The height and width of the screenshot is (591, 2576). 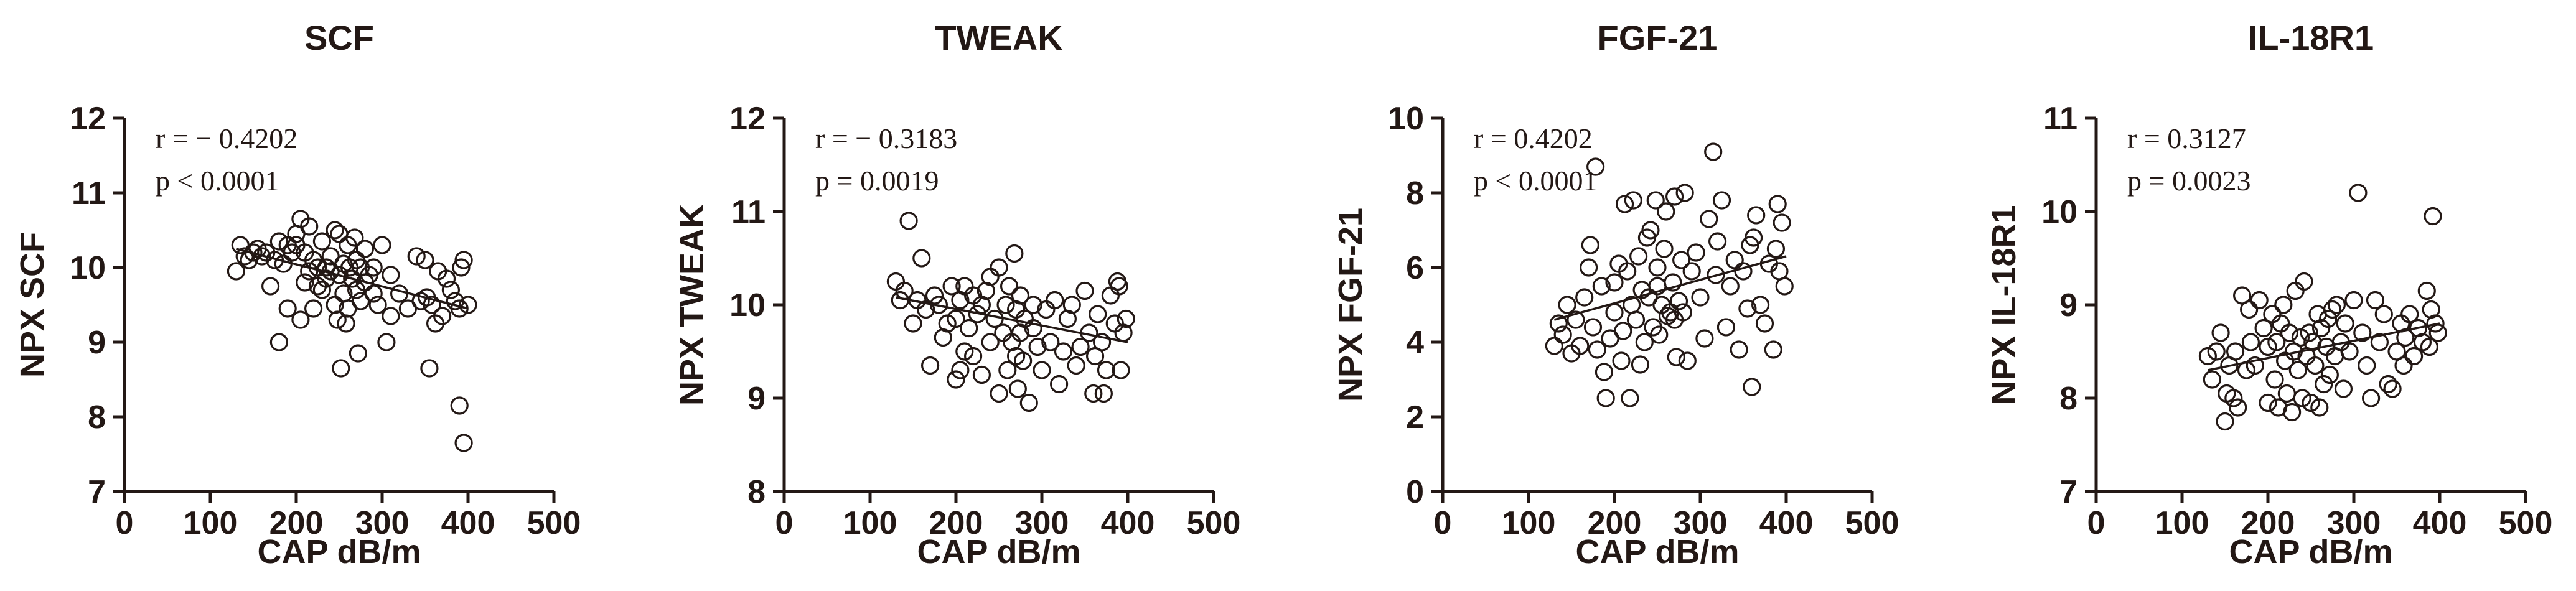 I want to click on y-tick-label: 10, so click(x=88, y=268).